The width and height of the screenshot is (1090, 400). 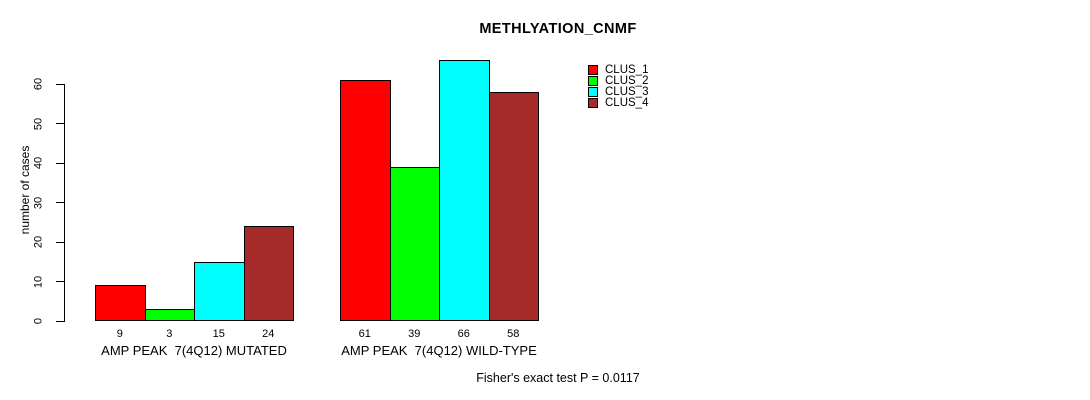 I want to click on y-tick-label: 40, so click(x=38, y=163).